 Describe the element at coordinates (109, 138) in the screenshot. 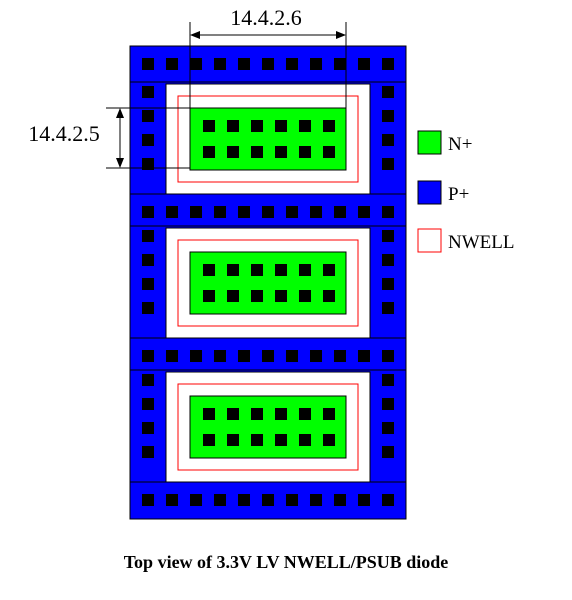

I see `height-dimension: 14.4.2.5` at that location.